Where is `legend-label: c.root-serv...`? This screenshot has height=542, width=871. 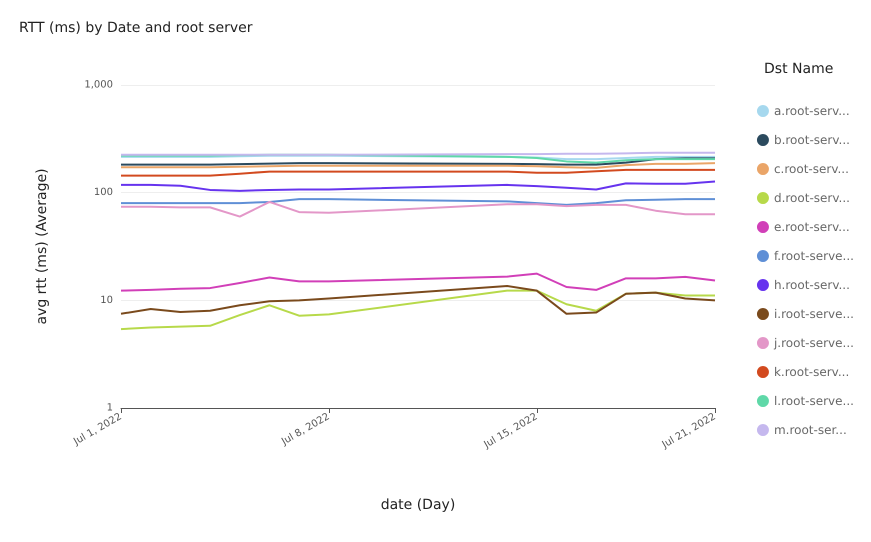
legend-label: c.root-serv... is located at coordinates (811, 169).